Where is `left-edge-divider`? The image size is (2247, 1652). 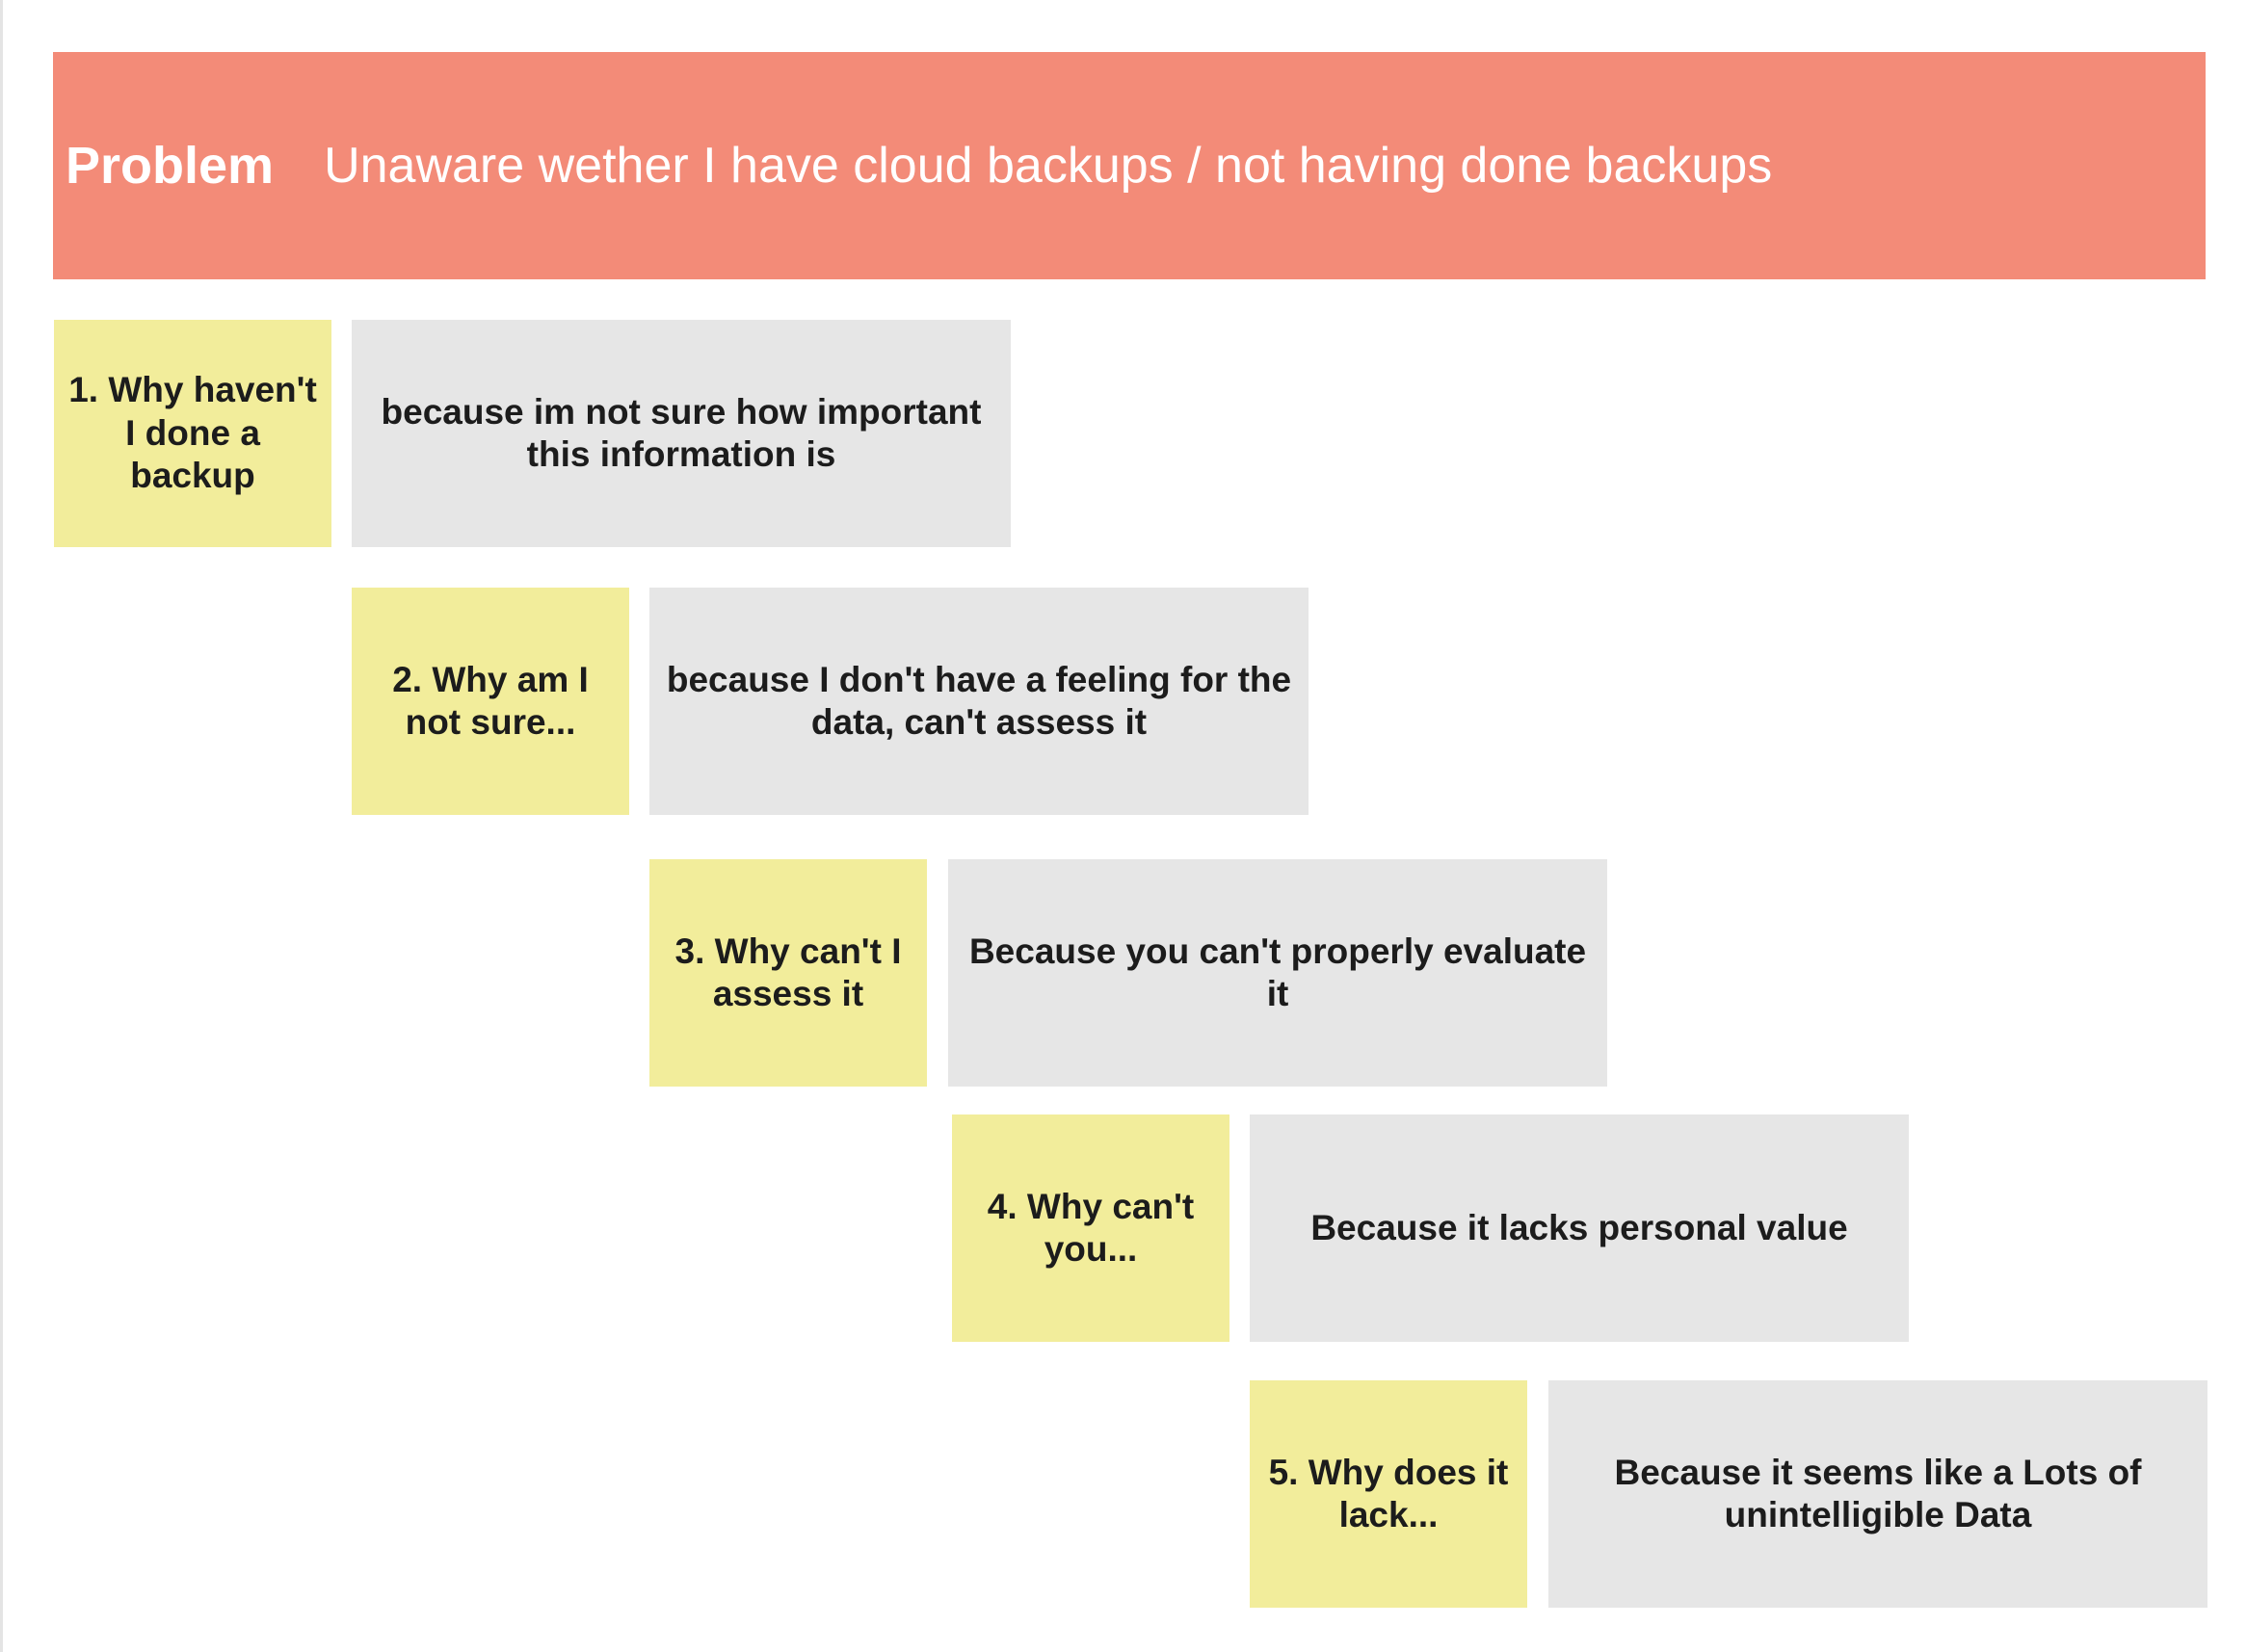 left-edge-divider is located at coordinates (1, 826).